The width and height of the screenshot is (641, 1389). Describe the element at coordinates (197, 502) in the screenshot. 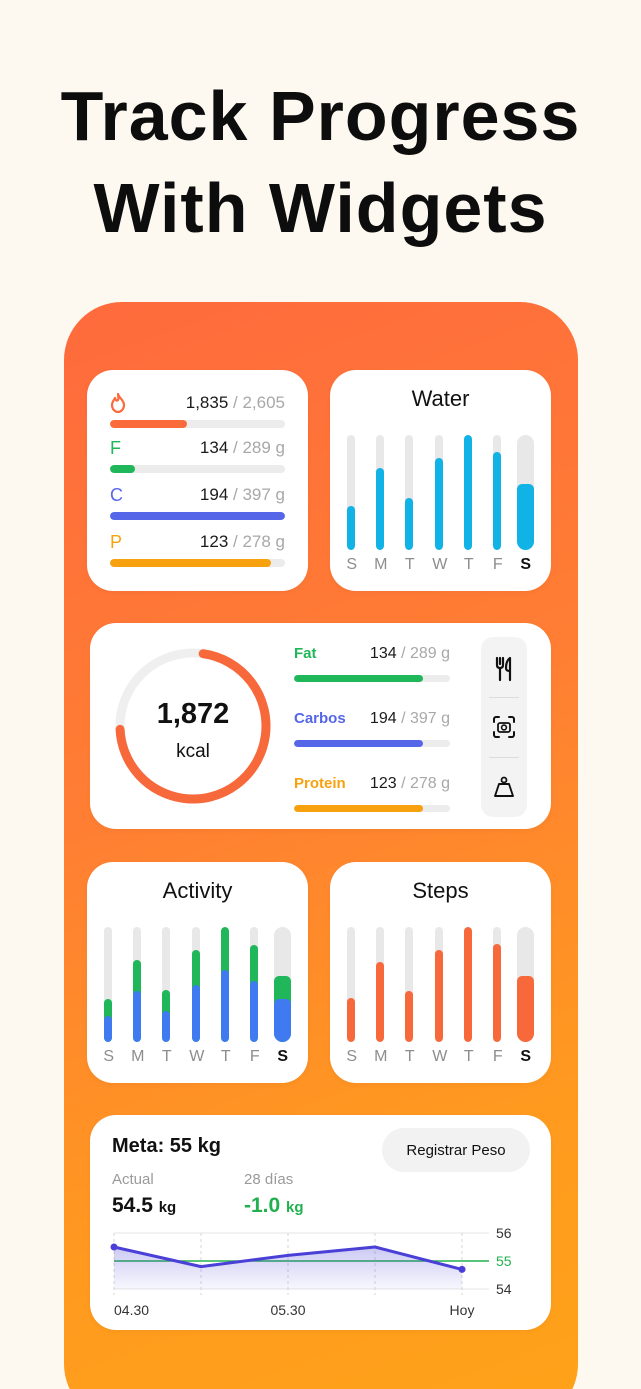

I see `carbs-row: C 194 / 397 g` at that location.